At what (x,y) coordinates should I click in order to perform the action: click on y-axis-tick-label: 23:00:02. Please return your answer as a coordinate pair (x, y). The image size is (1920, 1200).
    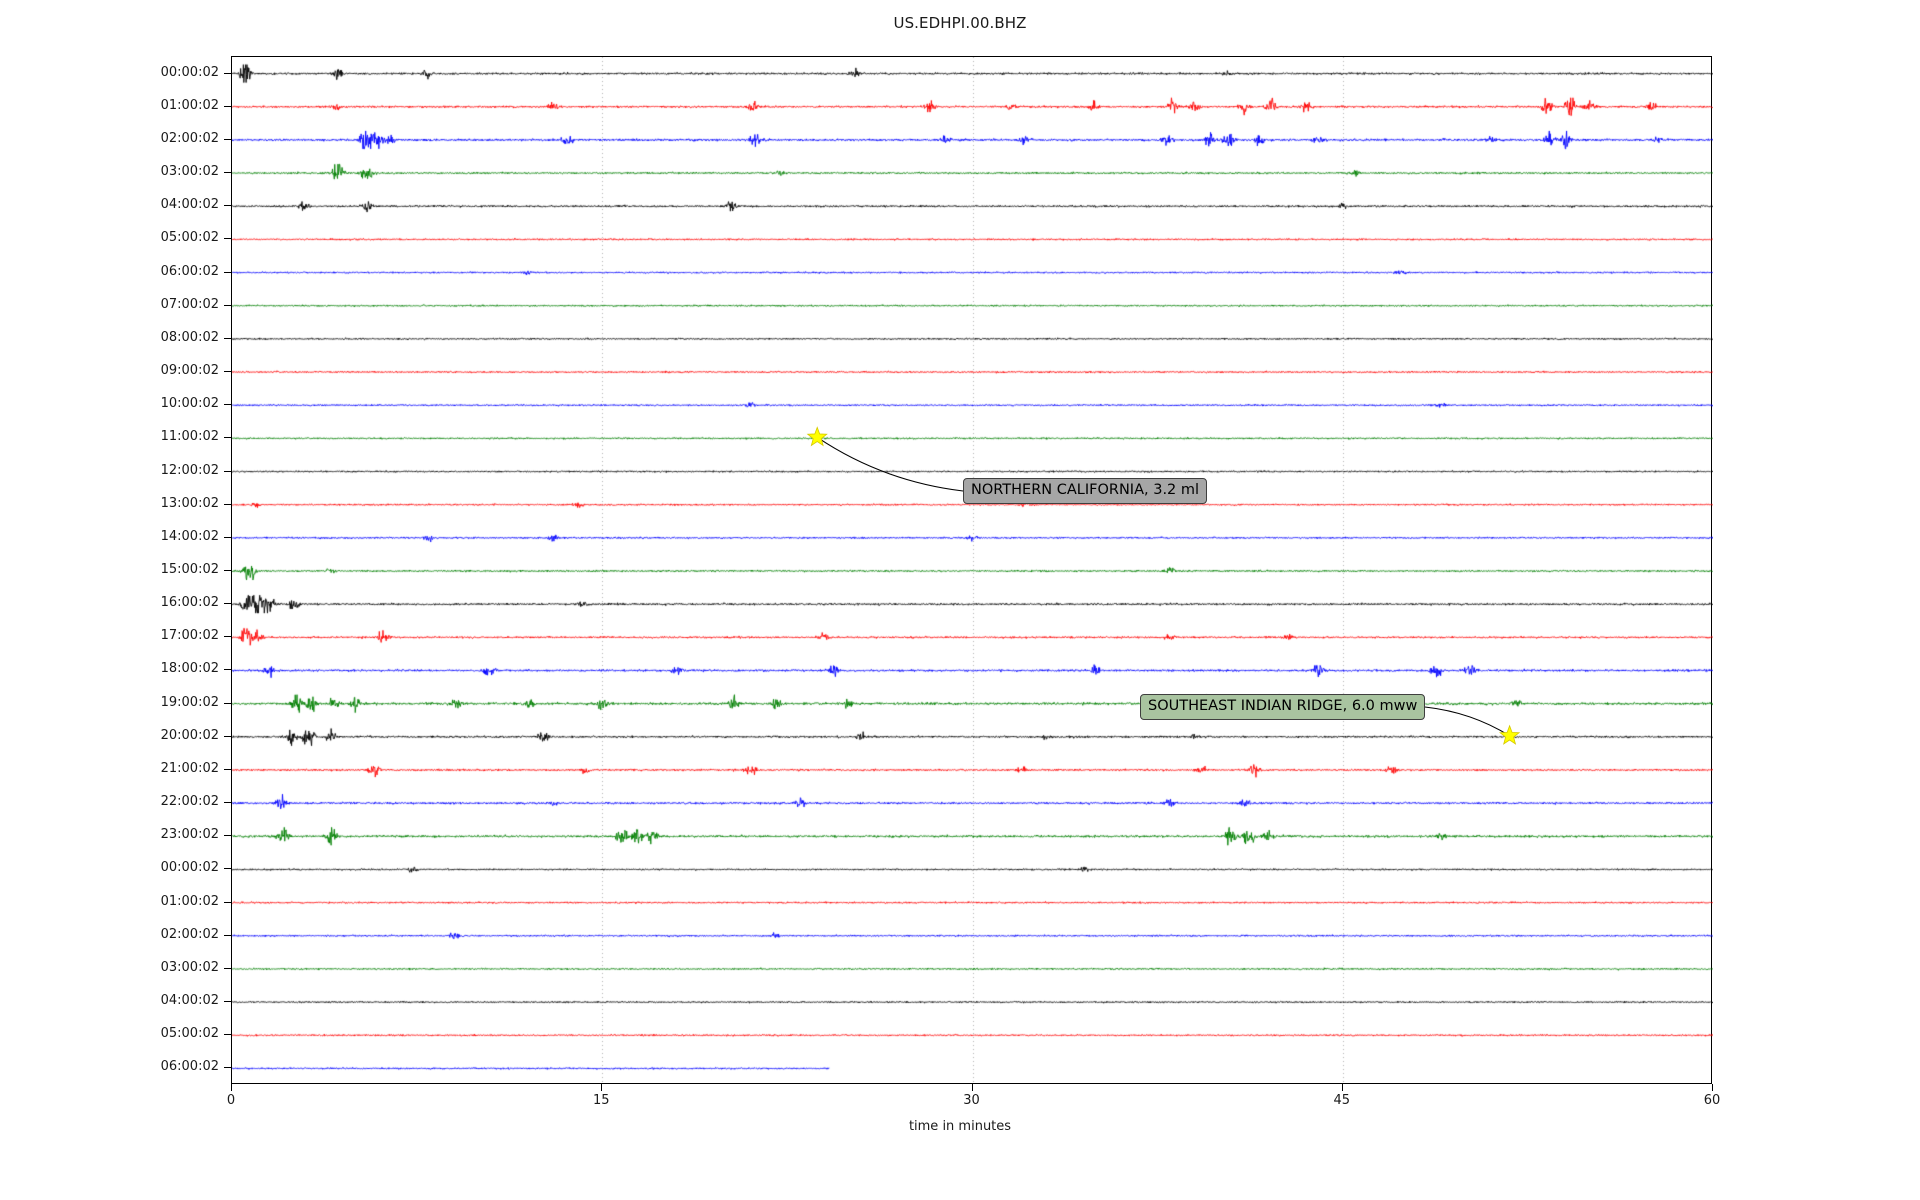
    Looking at the image, I should click on (189, 835).